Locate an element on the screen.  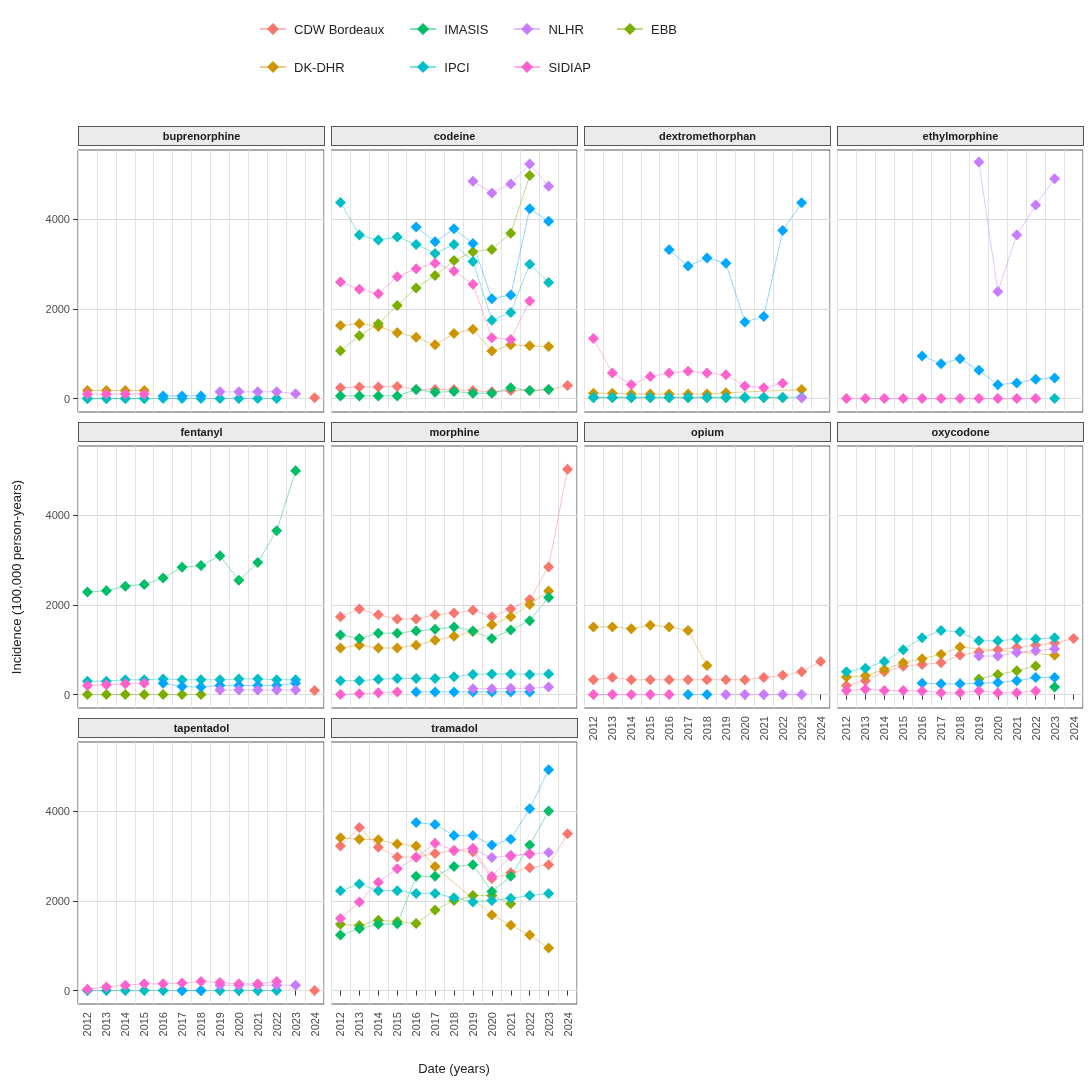
chart-title: tramadol is located at coordinates (454, 728).